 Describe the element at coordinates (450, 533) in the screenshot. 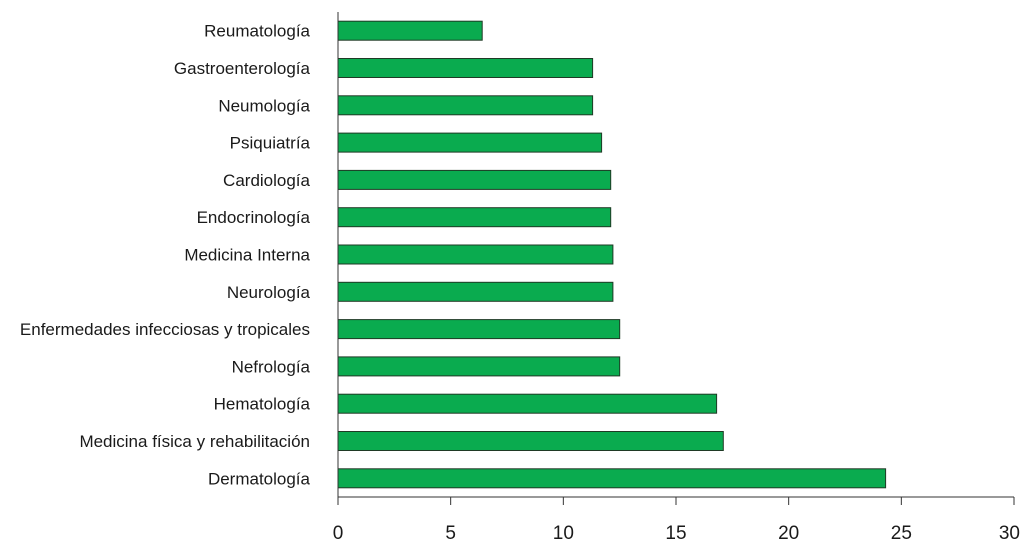

I see `x-tick-label: 5` at that location.